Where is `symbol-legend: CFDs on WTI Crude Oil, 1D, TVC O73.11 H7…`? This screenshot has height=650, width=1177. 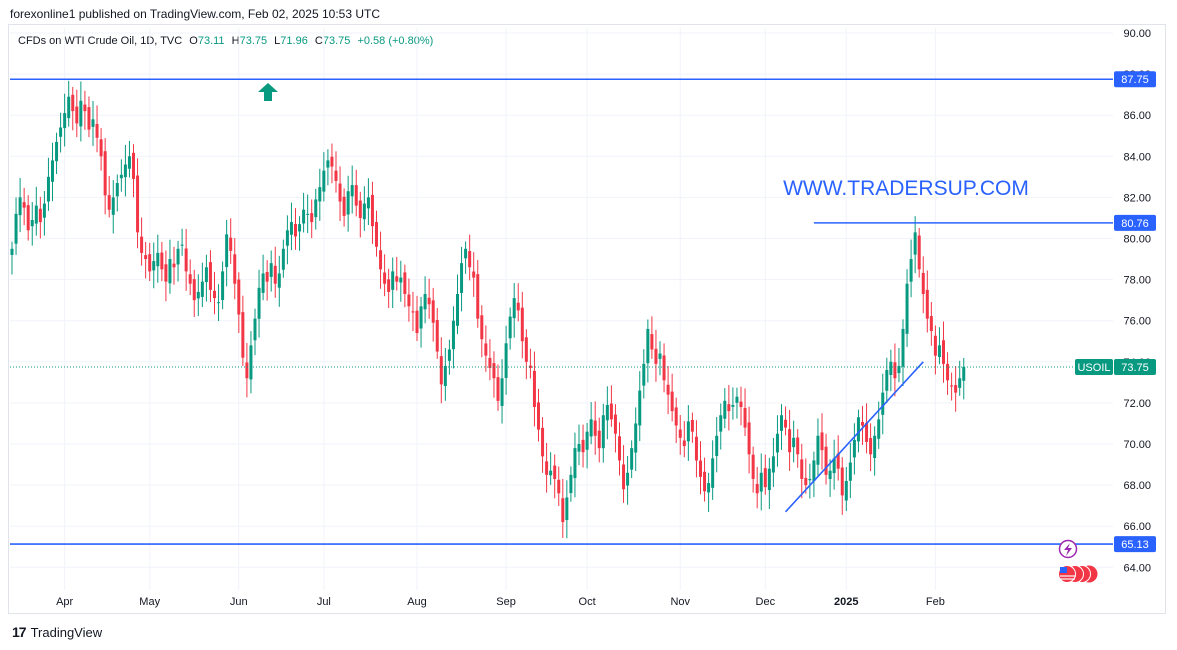
symbol-legend: CFDs on WTI Crude Oil, 1D, TVC O73.11 H7… is located at coordinates (225, 41).